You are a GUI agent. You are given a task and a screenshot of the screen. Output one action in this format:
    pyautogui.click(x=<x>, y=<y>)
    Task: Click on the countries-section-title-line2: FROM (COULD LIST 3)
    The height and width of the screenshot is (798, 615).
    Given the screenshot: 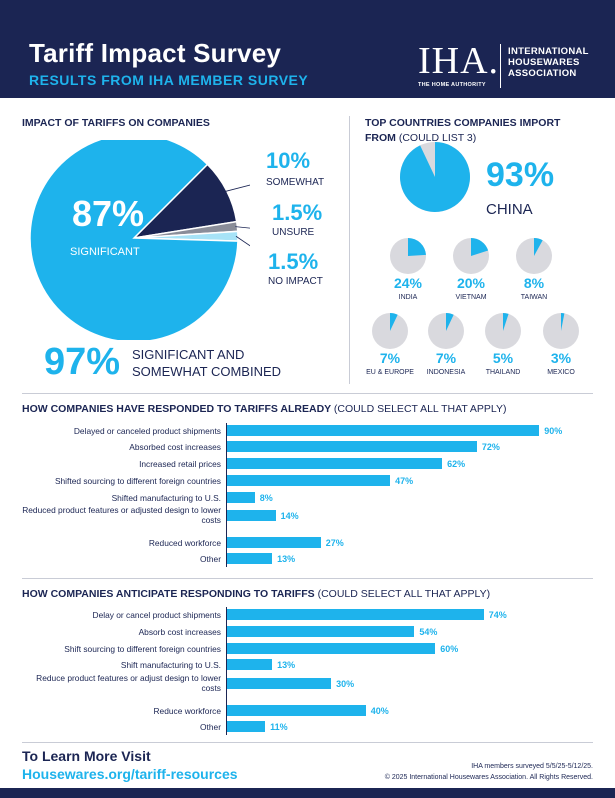 What is the action you would take?
    pyautogui.click(x=420, y=138)
    